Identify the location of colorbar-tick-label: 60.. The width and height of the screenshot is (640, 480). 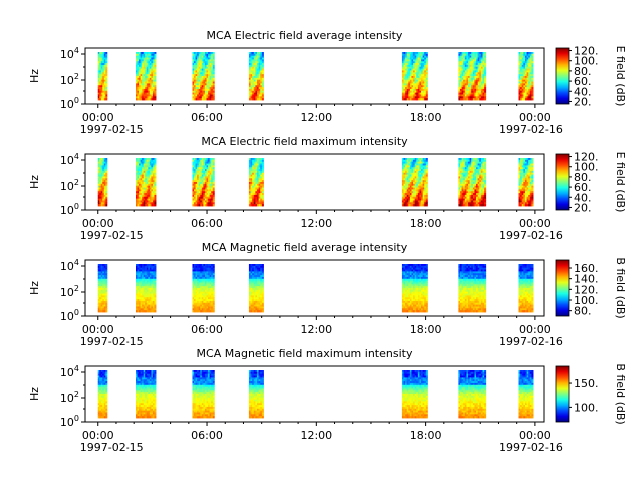
(583, 81).